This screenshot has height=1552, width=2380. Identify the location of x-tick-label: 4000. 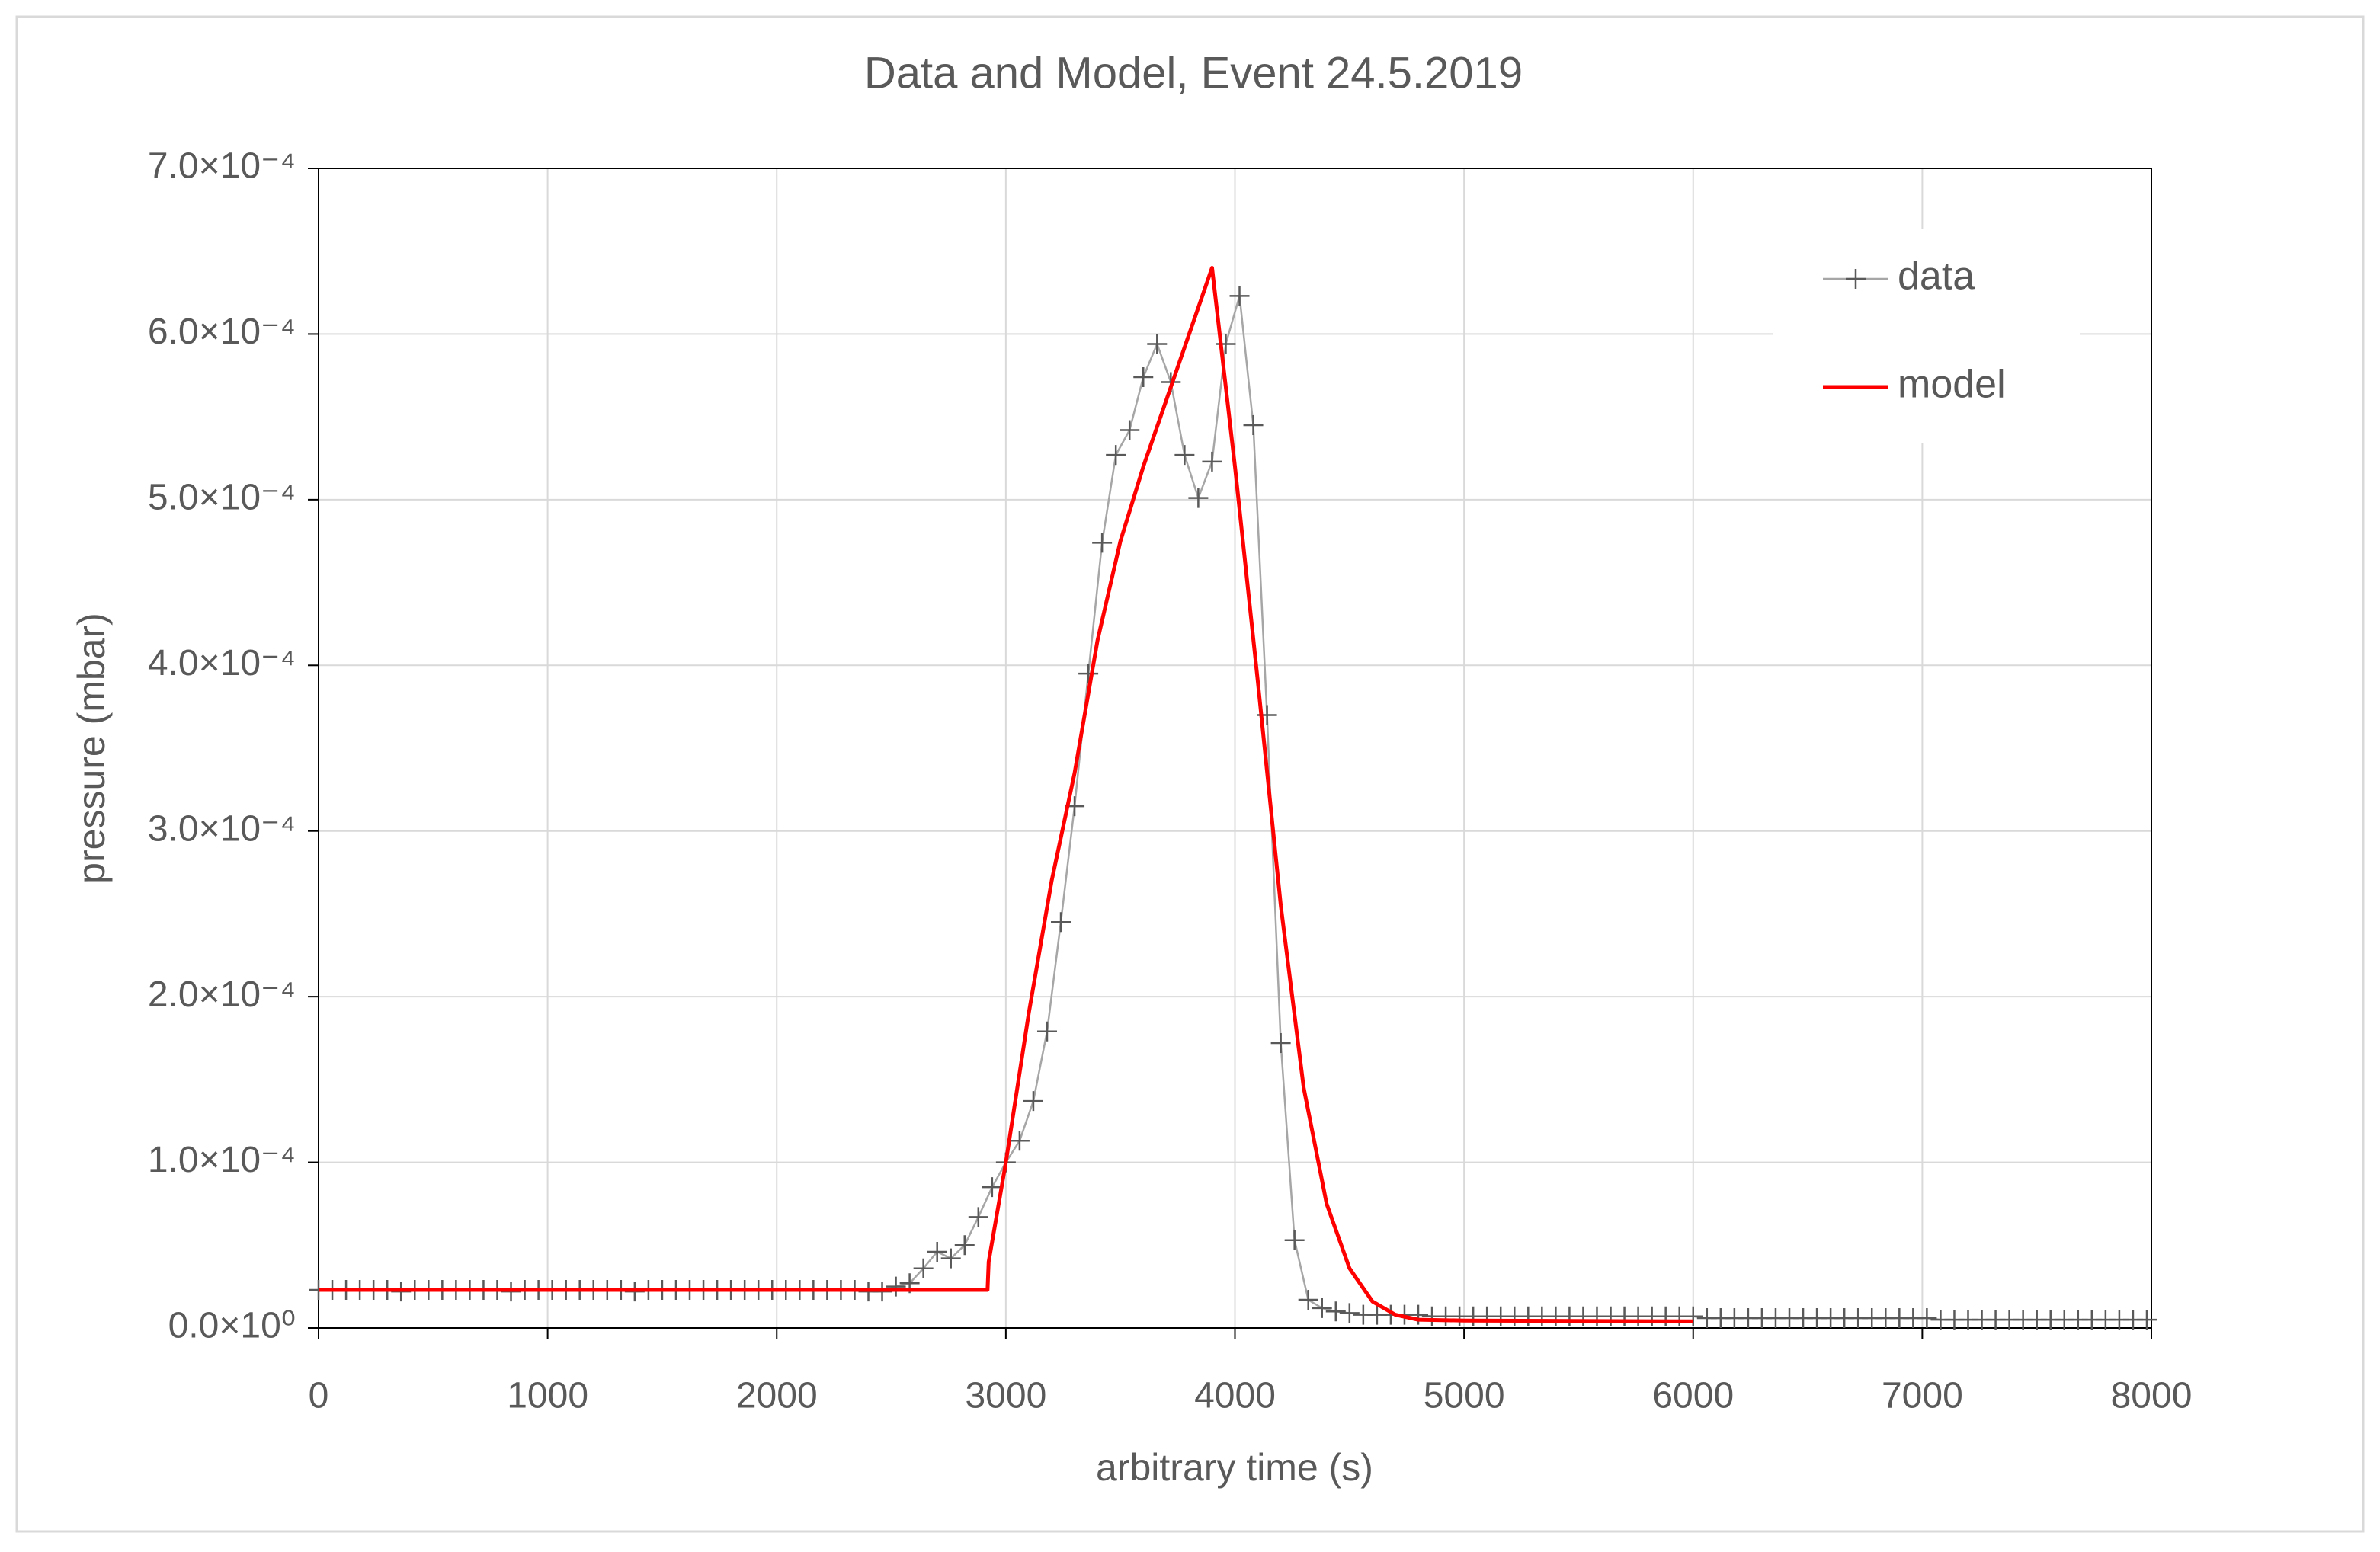
(1235, 1396).